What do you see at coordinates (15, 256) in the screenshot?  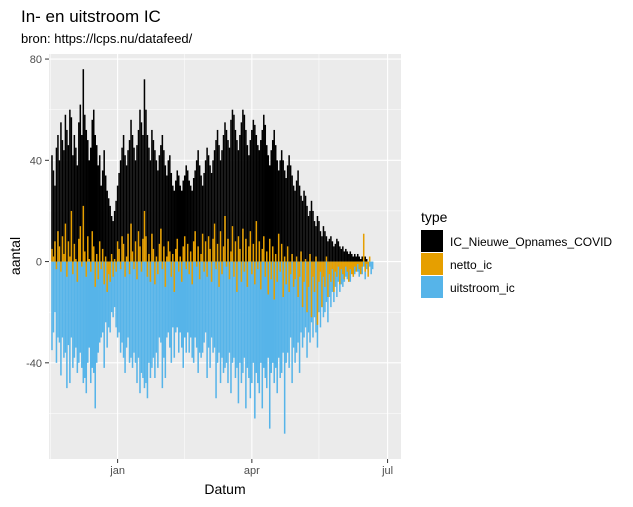 I see `y-axis-title: aantal` at bounding box center [15, 256].